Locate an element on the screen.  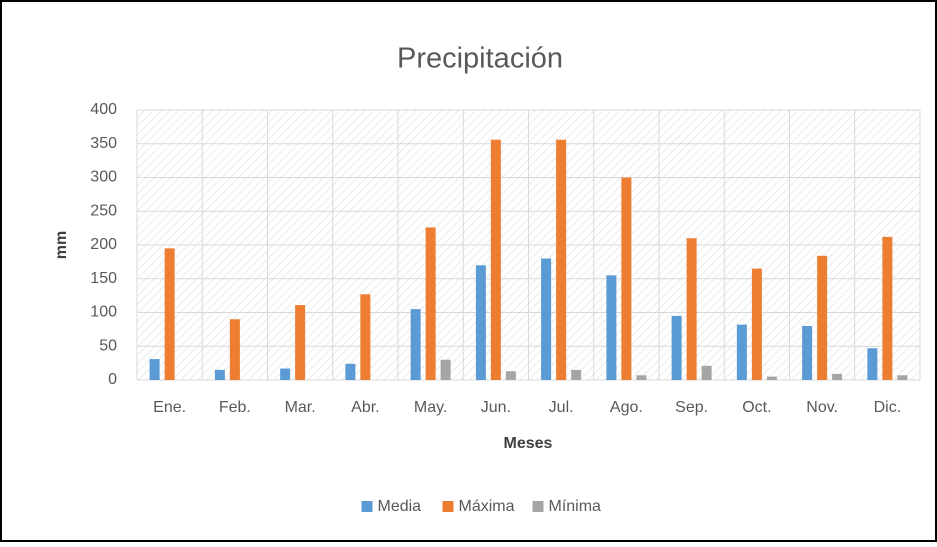
x-tick-label: Mar. is located at coordinates (300, 407).